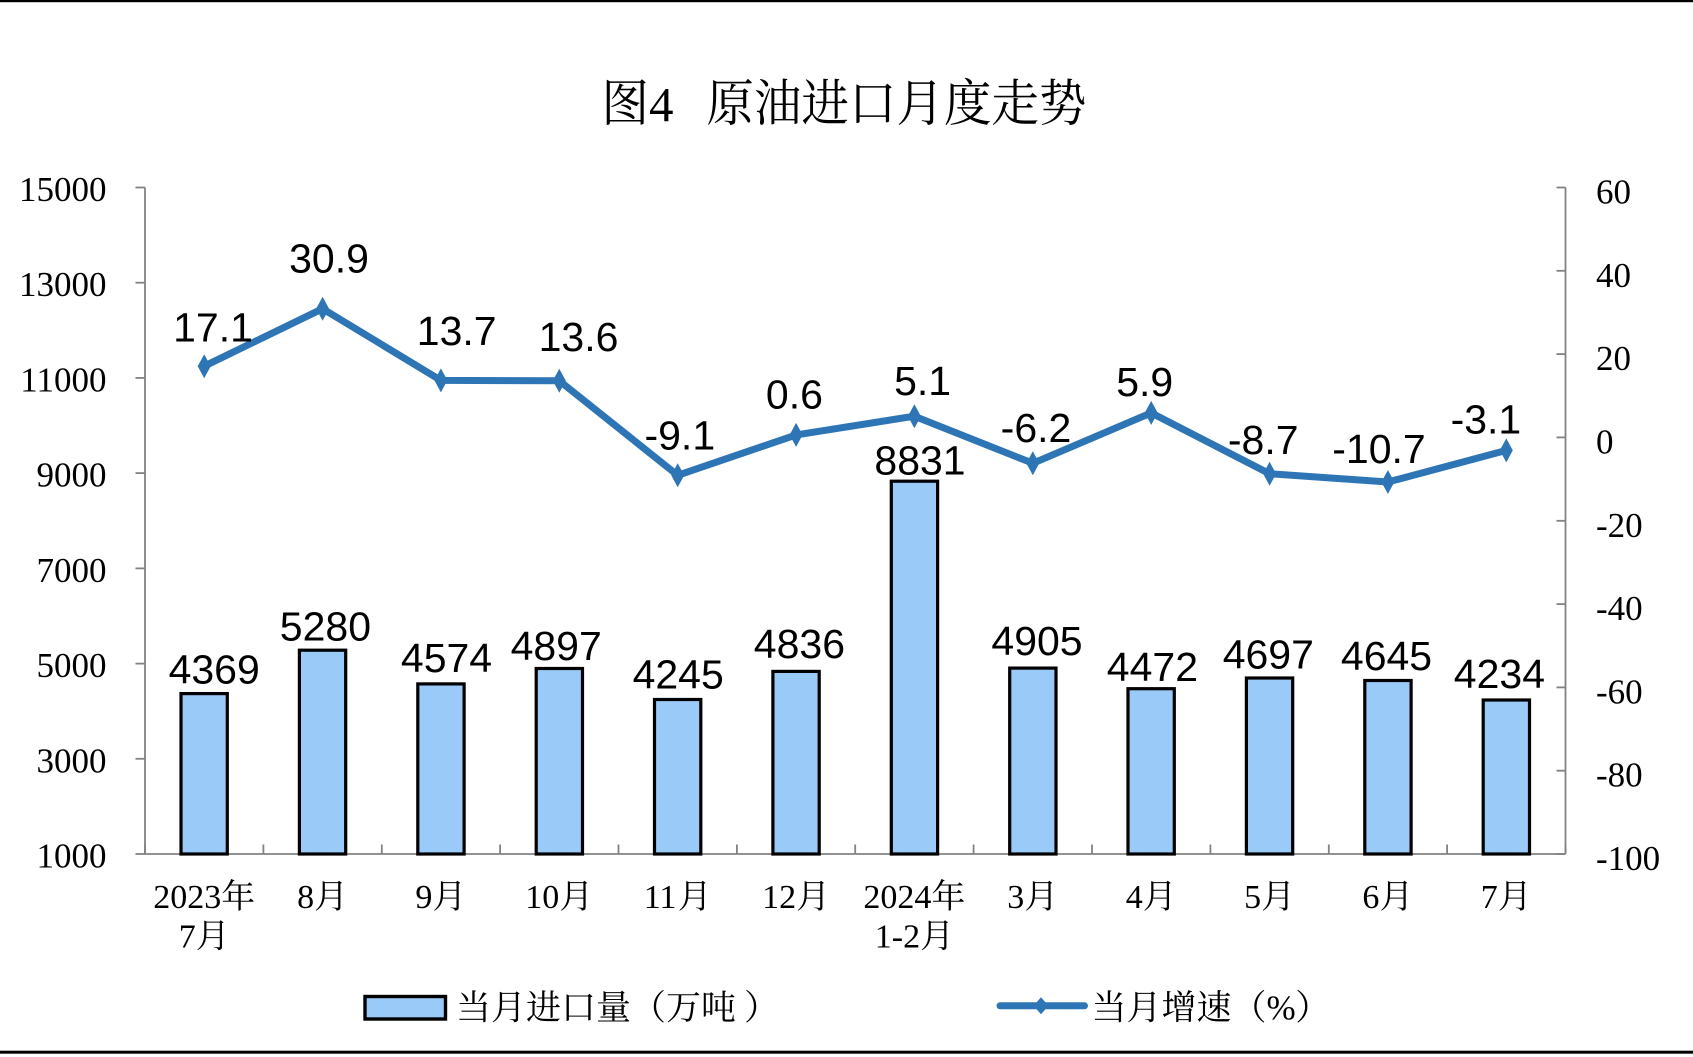 Image resolution: width=1693 pixels, height=1057 pixels. What do you see at coordinates (187, 897) in the screenshot?
I see `svg-text: 2023` at bounding box center [187, 897].